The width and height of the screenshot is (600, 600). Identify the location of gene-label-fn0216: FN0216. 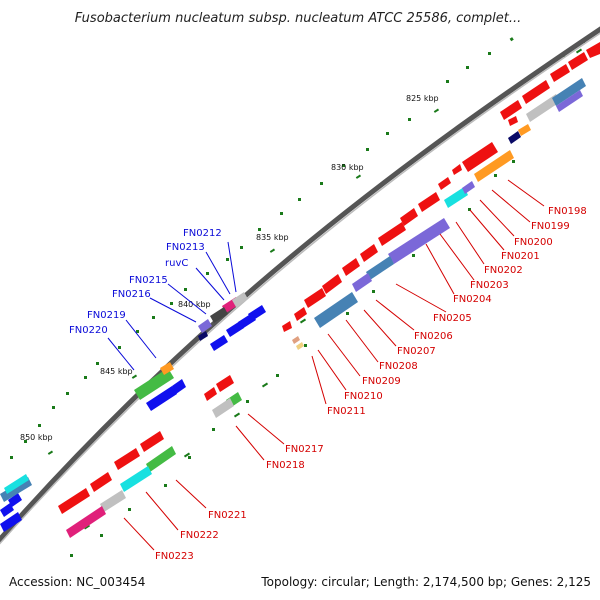
(131, 294).